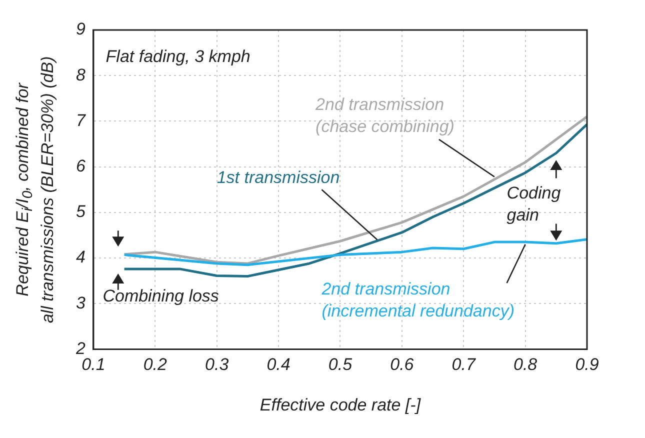  What do you see at coordinates (178, 56) in the screenshot?
I see `annotation: Flat fading, 3 kmph` at bounding box center [178, 56].